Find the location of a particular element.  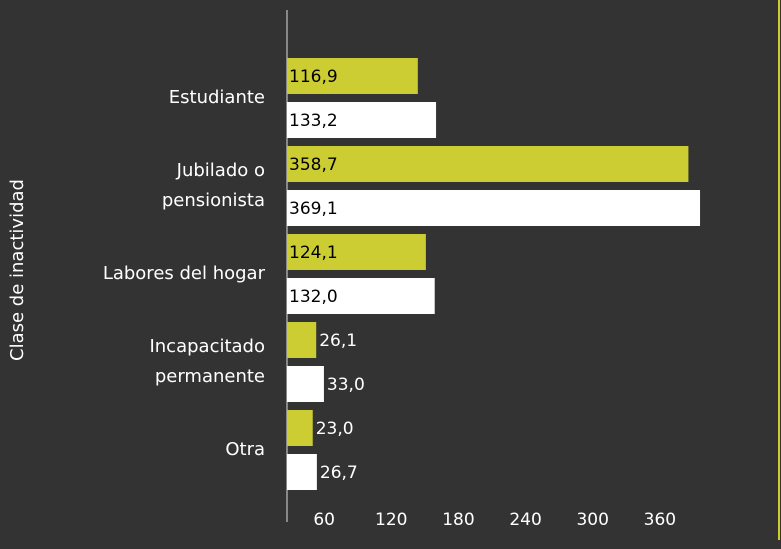

x-tick-label: 120 is located at coordinates (391, 520).